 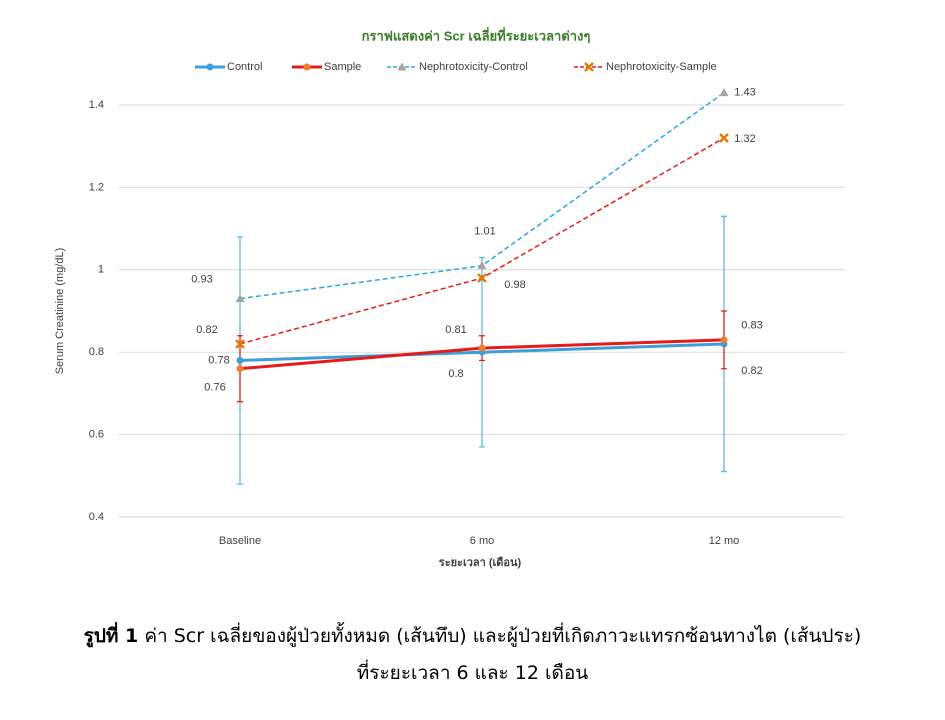 What do you see at coordinates (751, 326) in the screenshot?
I see `data-label: 0.83` at bounding box center [751, 326].